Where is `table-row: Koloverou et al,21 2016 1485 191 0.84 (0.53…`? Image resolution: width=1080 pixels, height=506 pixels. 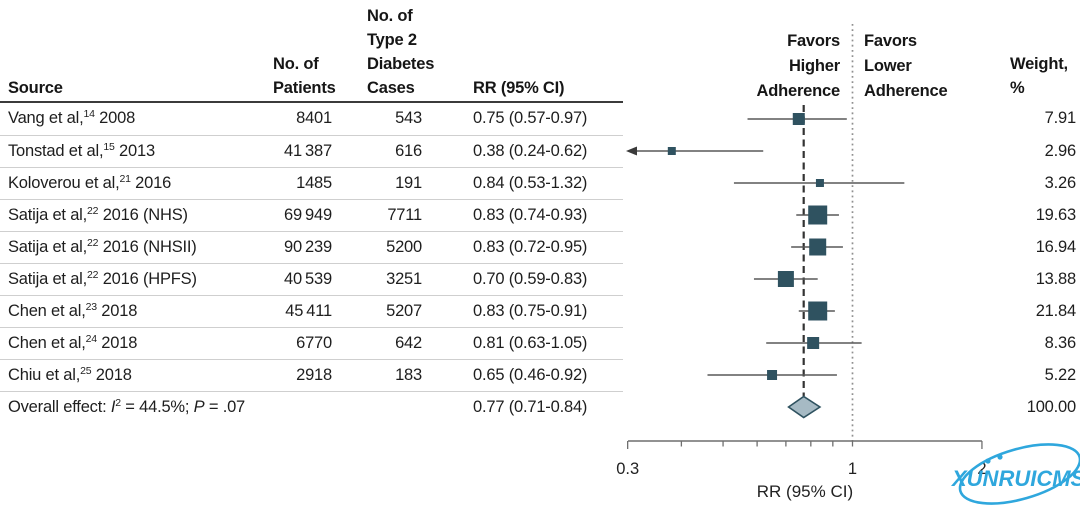 table-row: Koloverou et al,21 2016 1485 191 0.84 (0.53… is located at coordinates (538, 183).